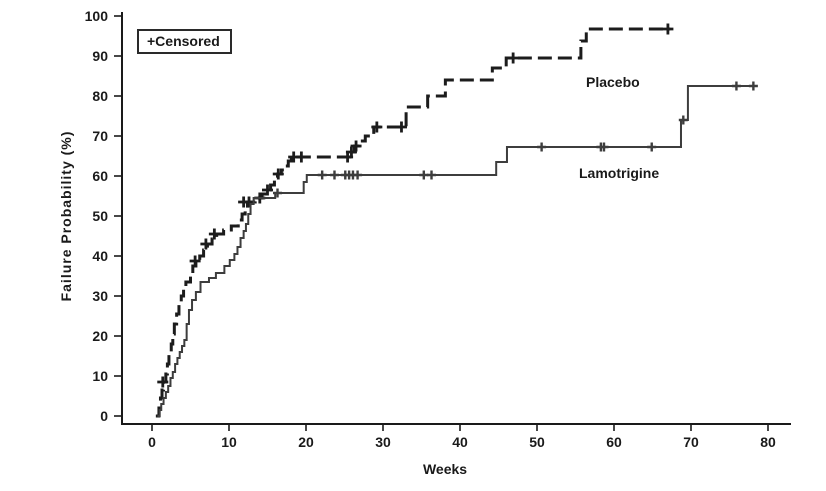 The width and height of the screenshot is (826, 491). What do you see at coordinates (613, 82) in the screenshot?
I see `placebo-series-label: Placebo` at bounding box center [613, 82].